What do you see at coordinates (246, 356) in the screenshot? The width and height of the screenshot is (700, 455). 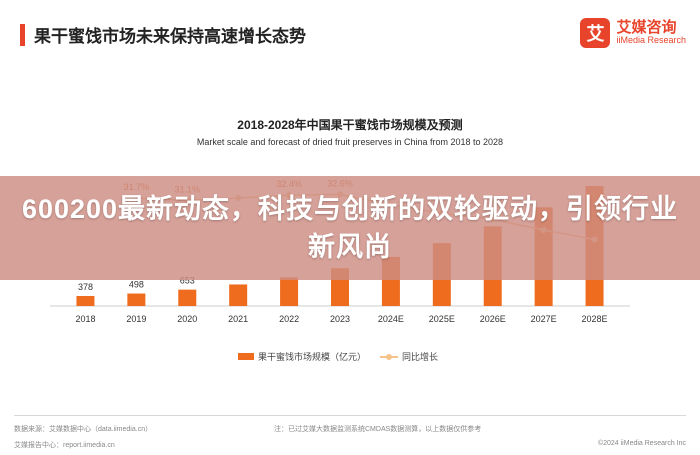 I see `legend-swatch-bar` at bounding box center [246, 356].